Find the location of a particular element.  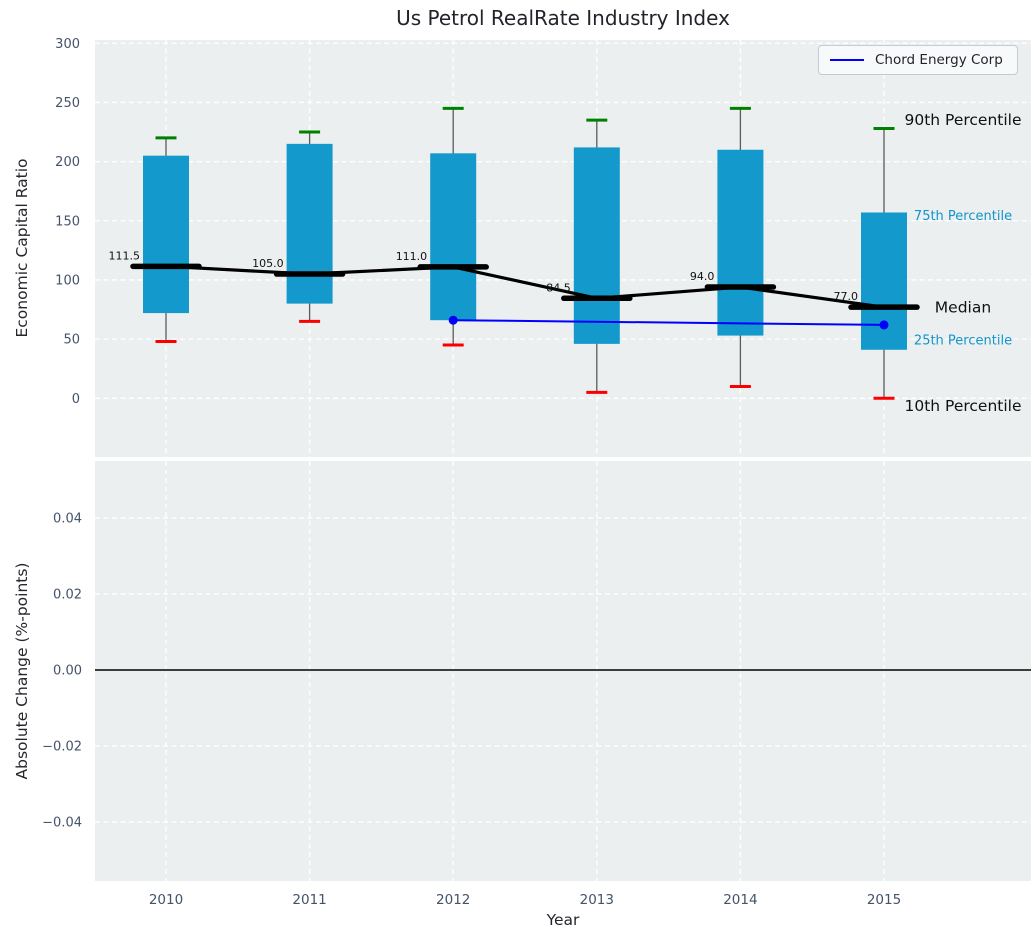

bottom-y-axis-label: Absolute Change (%-points) is located at coordinates (22, 671).